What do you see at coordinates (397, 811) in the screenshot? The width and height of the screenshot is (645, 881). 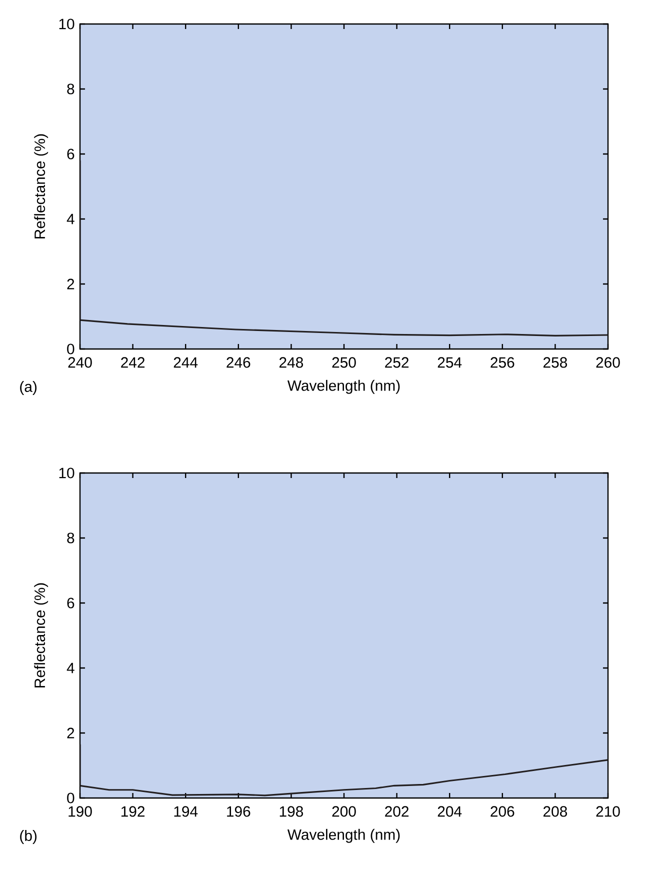 I see `x-tick-label: 202` at bounding box center [397, 811].